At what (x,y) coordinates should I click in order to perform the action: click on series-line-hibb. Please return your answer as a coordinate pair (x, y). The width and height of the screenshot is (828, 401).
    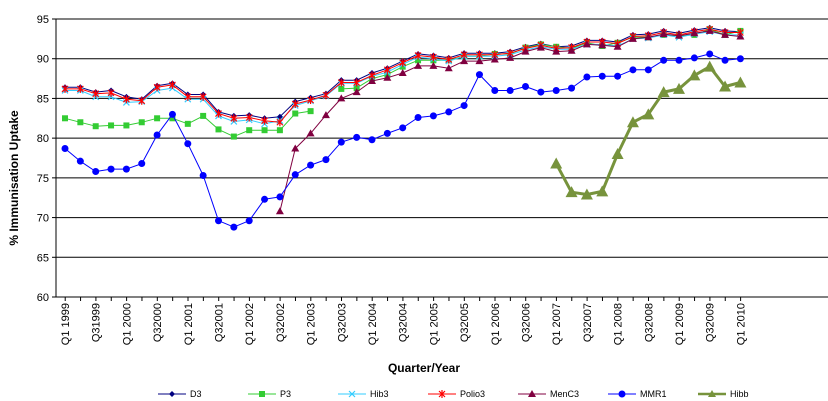
    Looking at the image, I should click on (647, 130).